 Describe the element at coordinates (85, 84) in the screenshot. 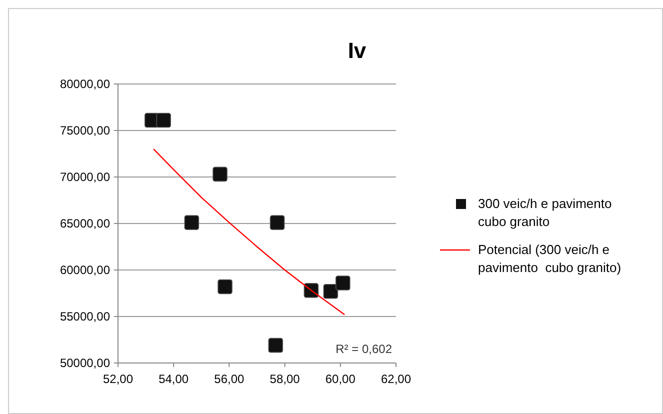

I see `y-tick-label: 80000,00` at that location.